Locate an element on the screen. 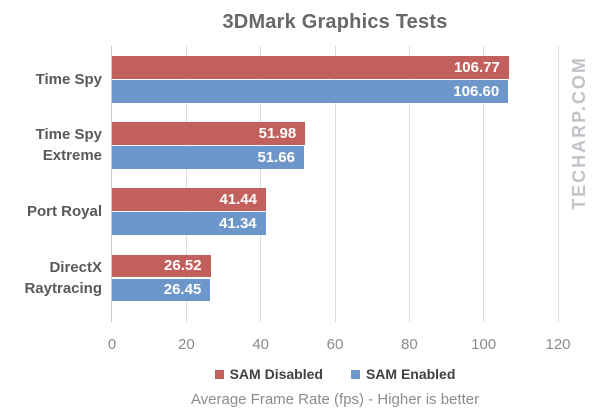  bar-sam-disabled-0: 106.77 is located at coordinates (310, 67).